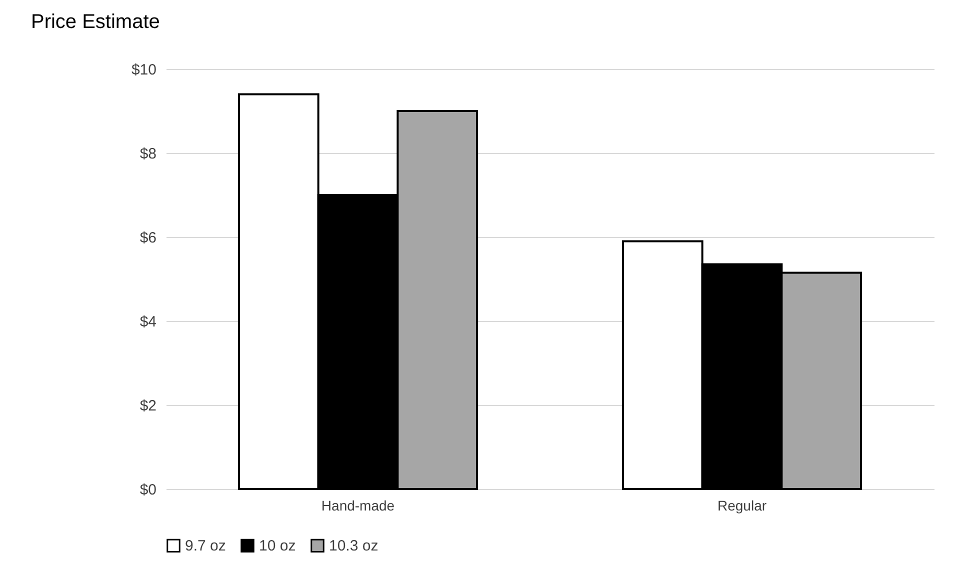  Describe the element at coordinates (205, 546) in the screenshot. I see `legend-label: 9.7 oz` at that location.